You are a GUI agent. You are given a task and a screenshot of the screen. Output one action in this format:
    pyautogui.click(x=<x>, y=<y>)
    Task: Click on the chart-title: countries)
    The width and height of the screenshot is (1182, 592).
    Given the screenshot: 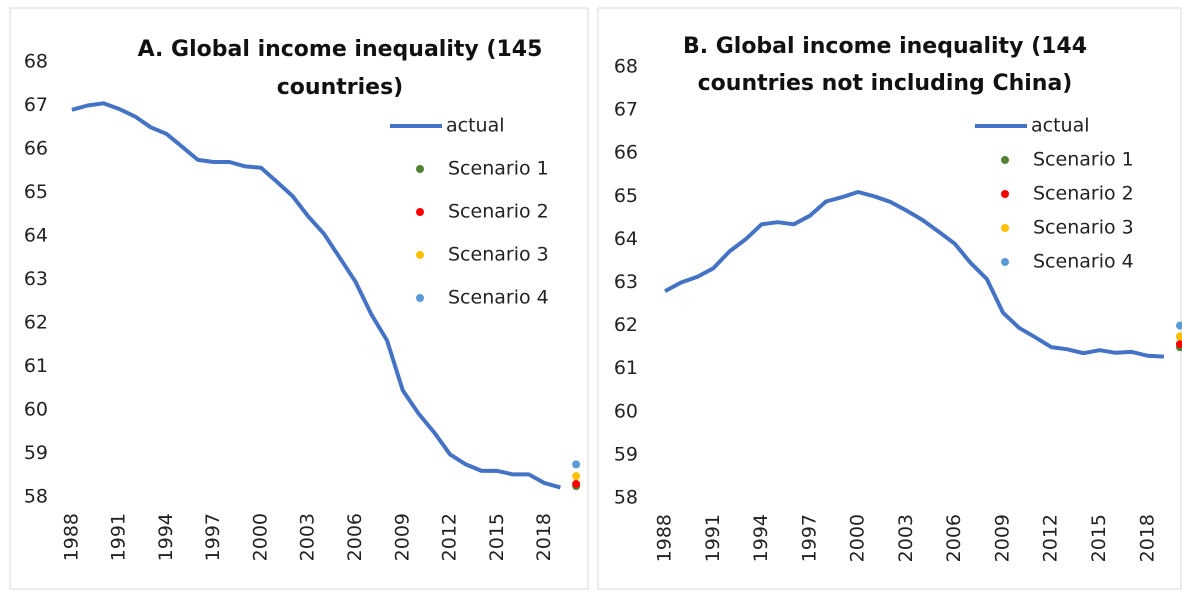 What is the action you would take?
    pyautogui.click(x=340, y=87)
    